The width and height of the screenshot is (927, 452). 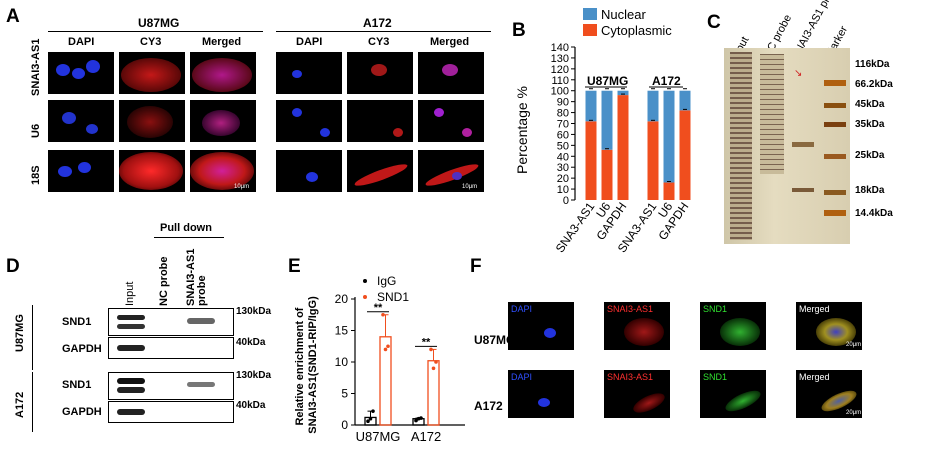 I want to click on col-merged-1: Merged, so click(x=222, y=42).